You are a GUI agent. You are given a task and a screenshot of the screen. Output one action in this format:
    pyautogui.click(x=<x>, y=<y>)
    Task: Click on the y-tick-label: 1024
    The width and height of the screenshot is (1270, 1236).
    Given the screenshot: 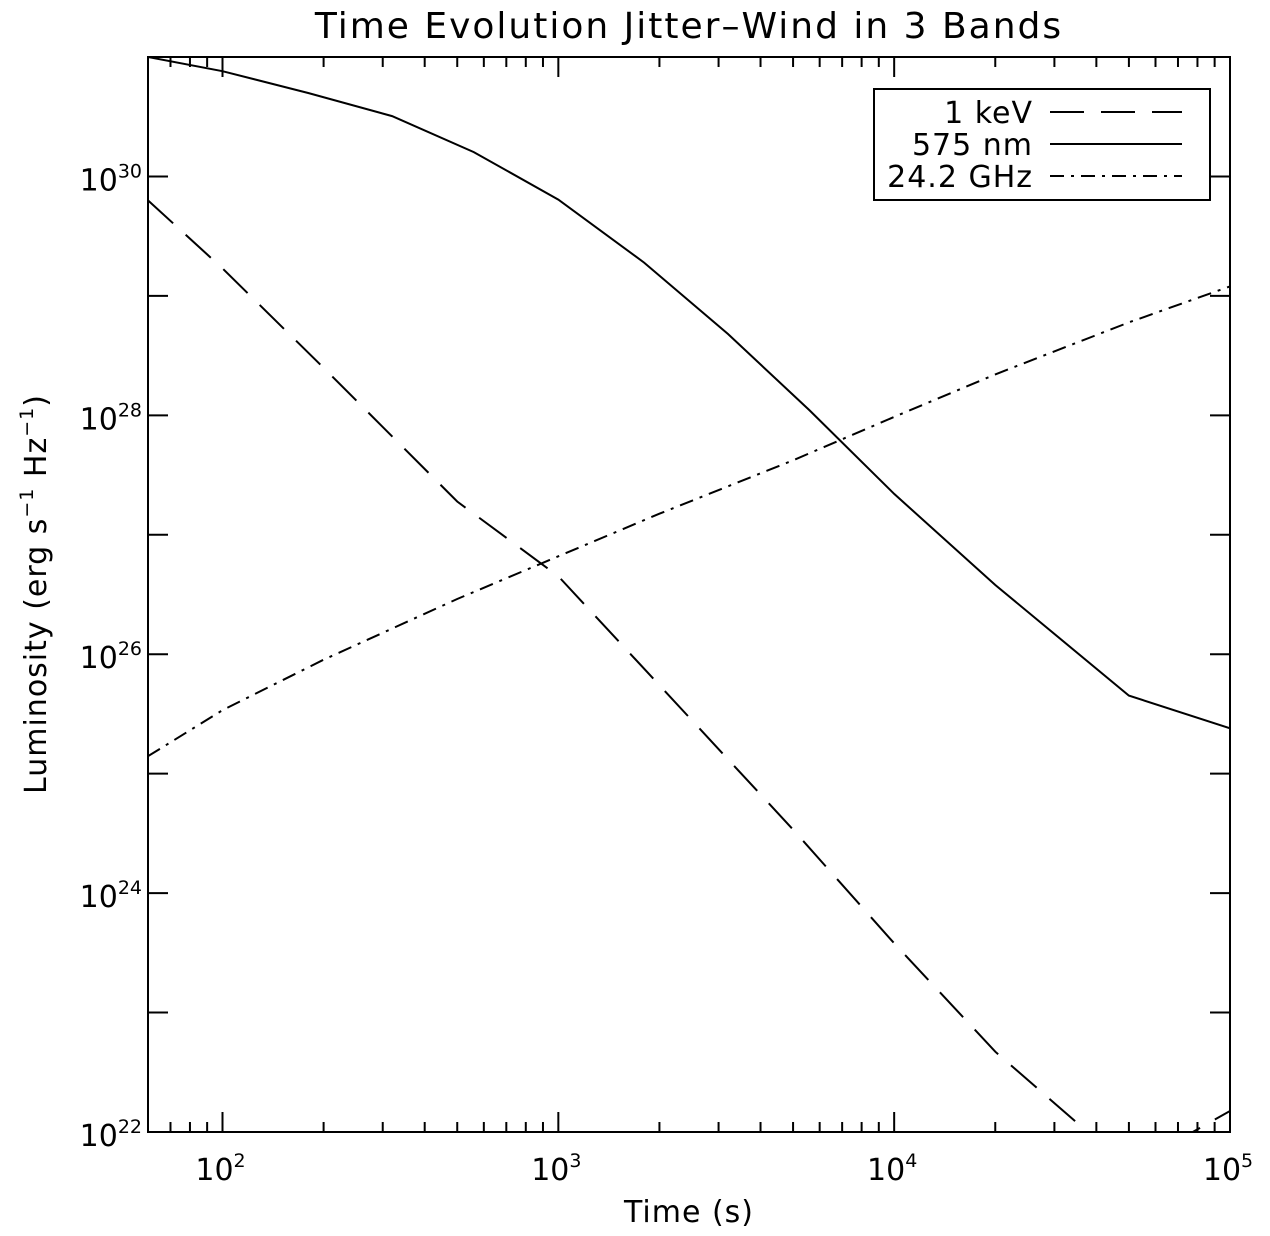 What is the action you would take?
    pyautogui.click(x=111, y=896)
    